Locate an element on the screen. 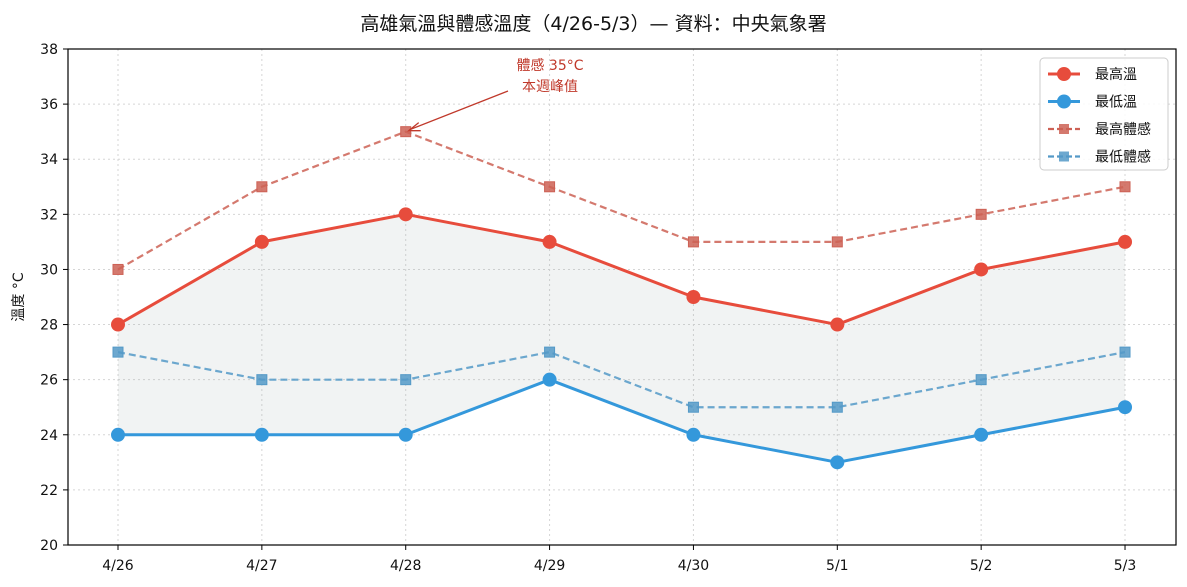  legend-label: 最高體感 is located at coordinates (1123, 129).